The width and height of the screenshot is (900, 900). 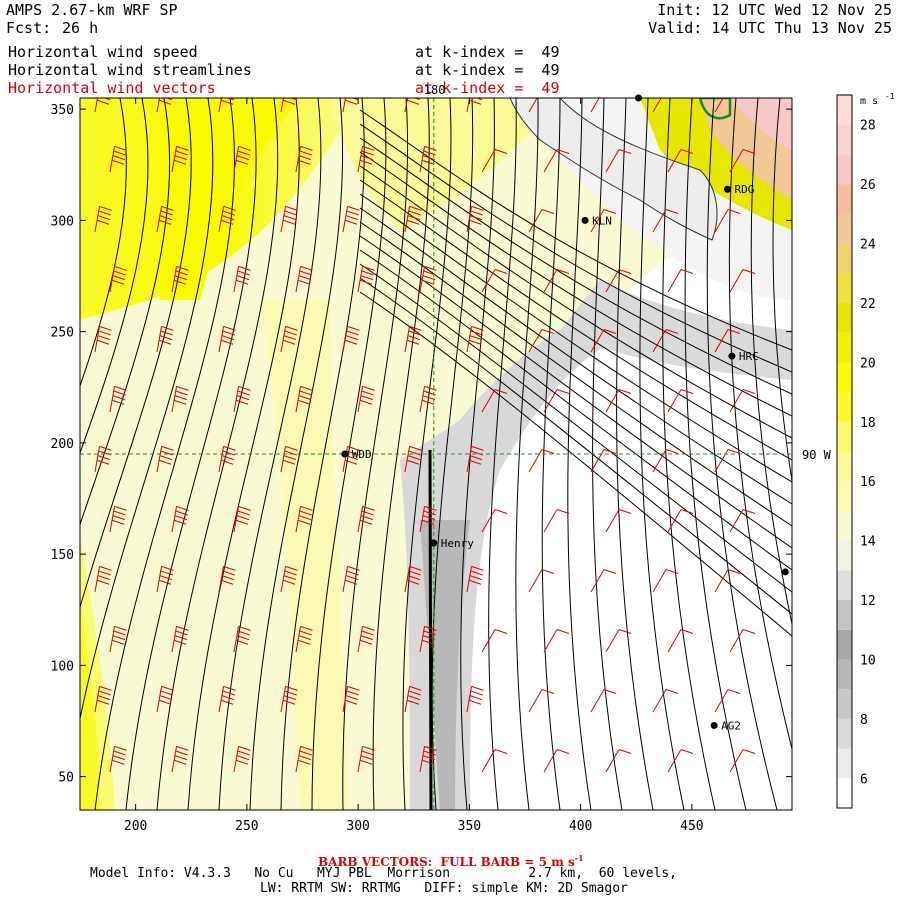 I want to click on field-3-name: Horizontal wind vectors, so click(x=112, y=88).